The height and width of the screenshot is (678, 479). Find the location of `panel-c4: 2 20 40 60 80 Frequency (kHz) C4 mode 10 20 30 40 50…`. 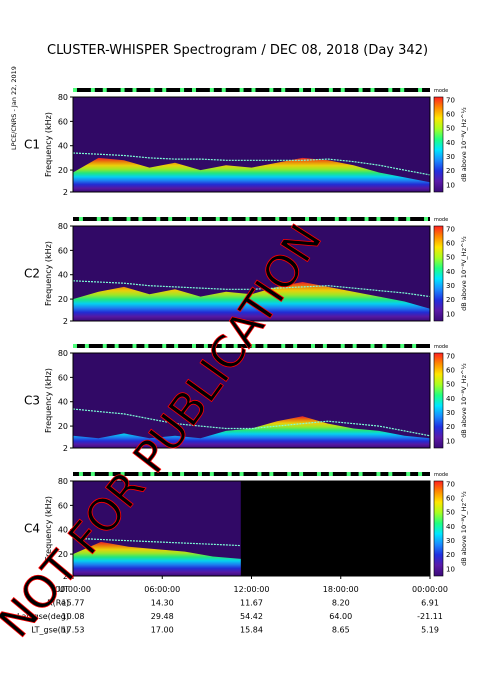

panel-c4: 2 20 40 60 80 Frequency (kHz) C4 mode 10 20 30 40 50… is located at coordinates (246, 526).